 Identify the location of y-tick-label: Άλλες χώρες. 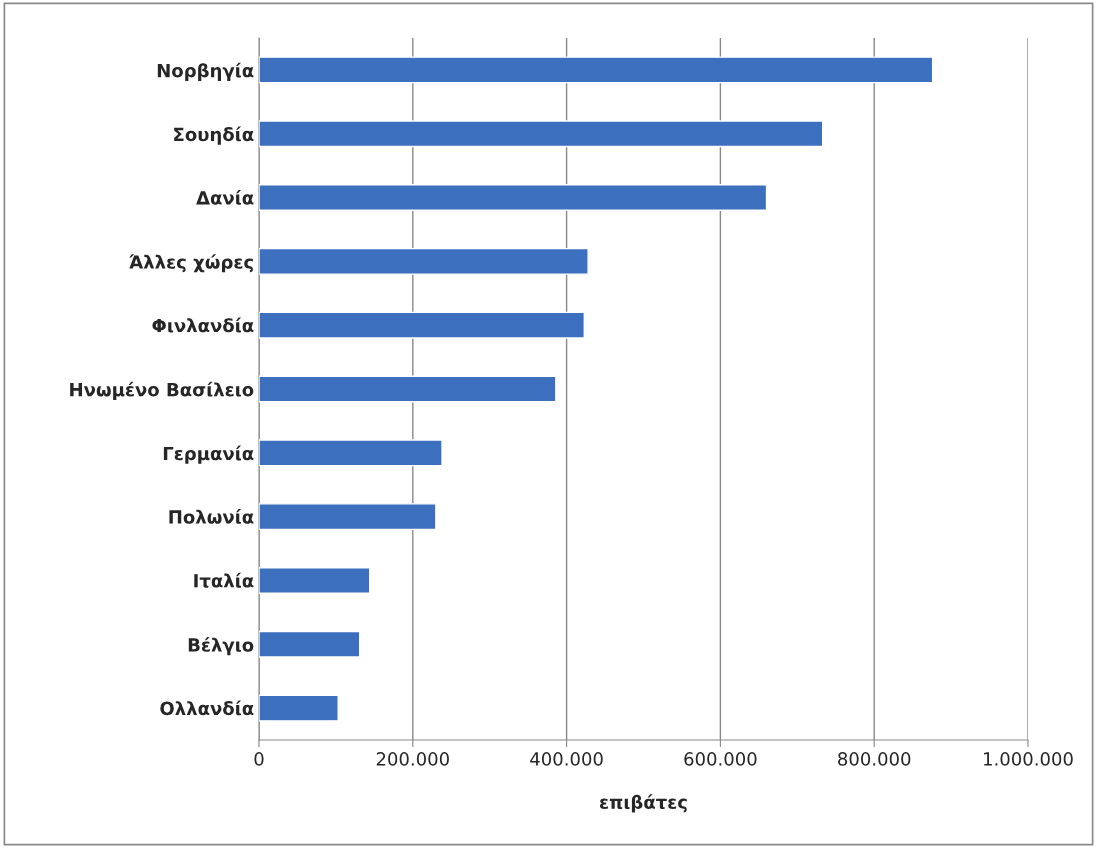
(191, 263).